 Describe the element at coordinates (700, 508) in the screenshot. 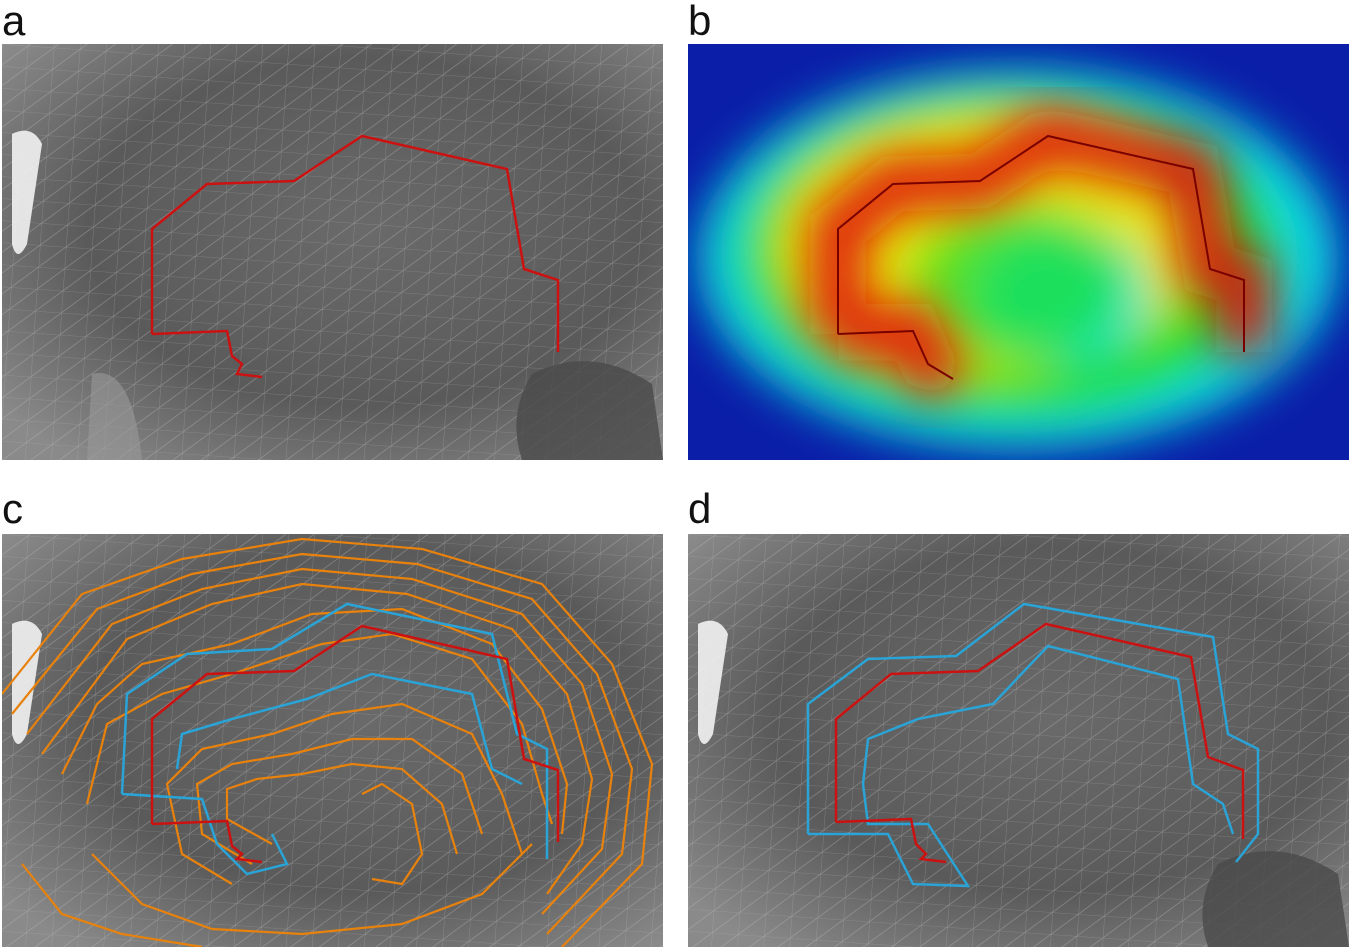

I see `panel-label-d: d` at that location.